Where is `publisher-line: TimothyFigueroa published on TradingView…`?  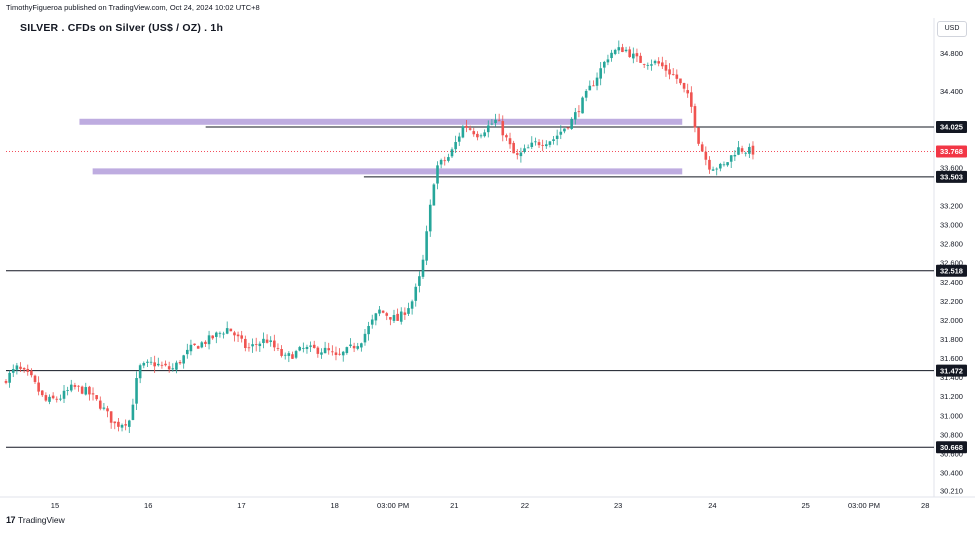 publisher-line: TimothyFigueroa published on TradingView… is located at coordinates (133, 7).